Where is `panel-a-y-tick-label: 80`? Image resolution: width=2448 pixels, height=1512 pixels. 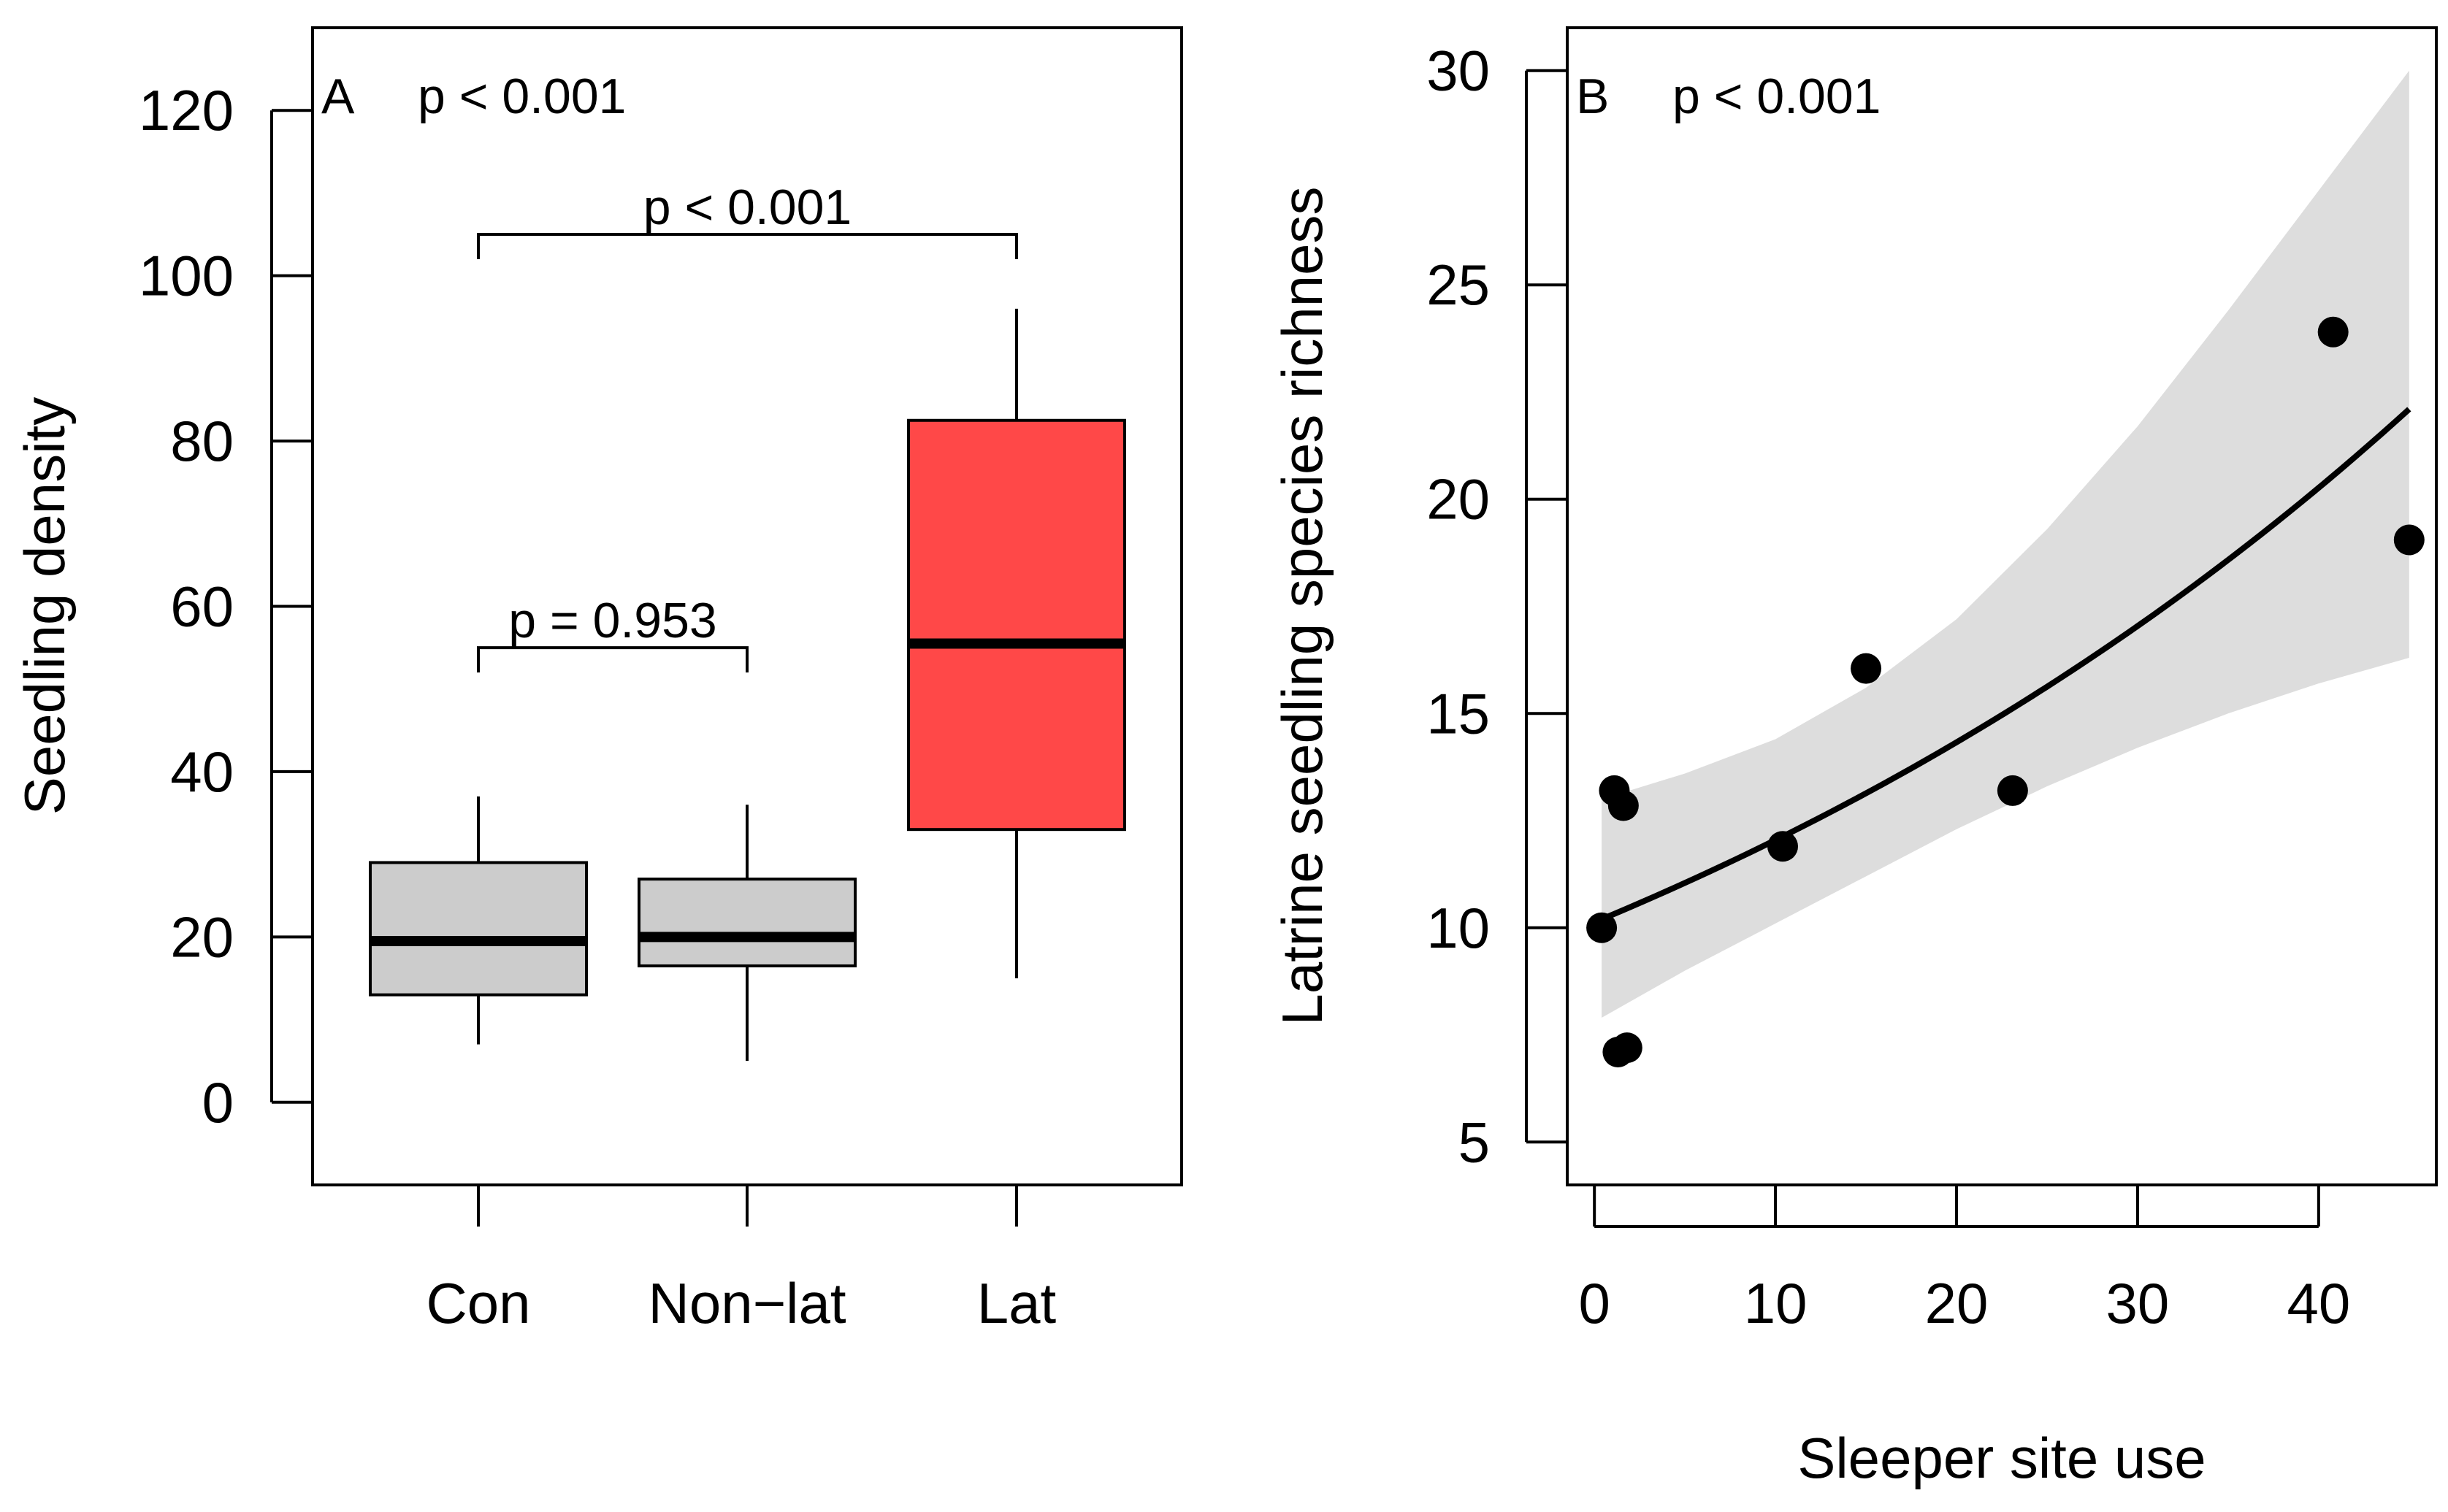 panel-a-y-tick-label: 80 is located at coordinates (202, 441).